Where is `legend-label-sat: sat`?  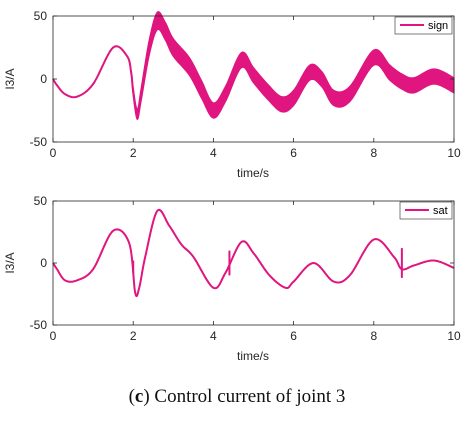 legend-label-sat: sat is located at coordinates (440, 211).